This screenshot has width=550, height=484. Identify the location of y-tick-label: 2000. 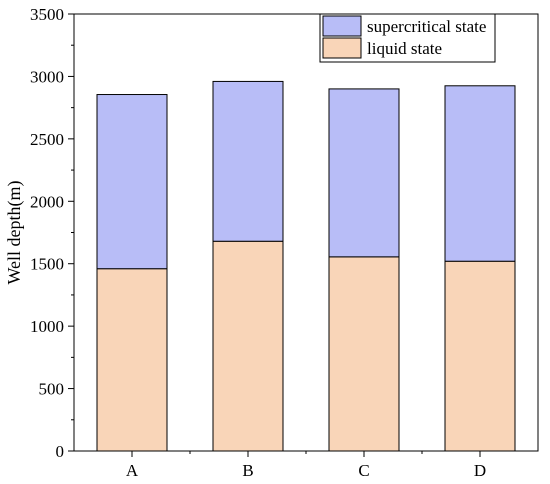
(47, 201).